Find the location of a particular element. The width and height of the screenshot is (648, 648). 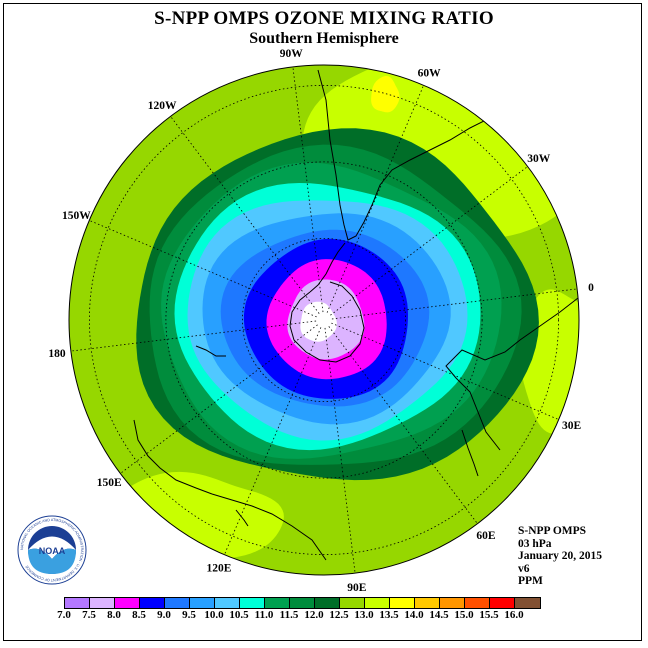

colorbar-label: 14.5 is located at coordinates (439, 615).